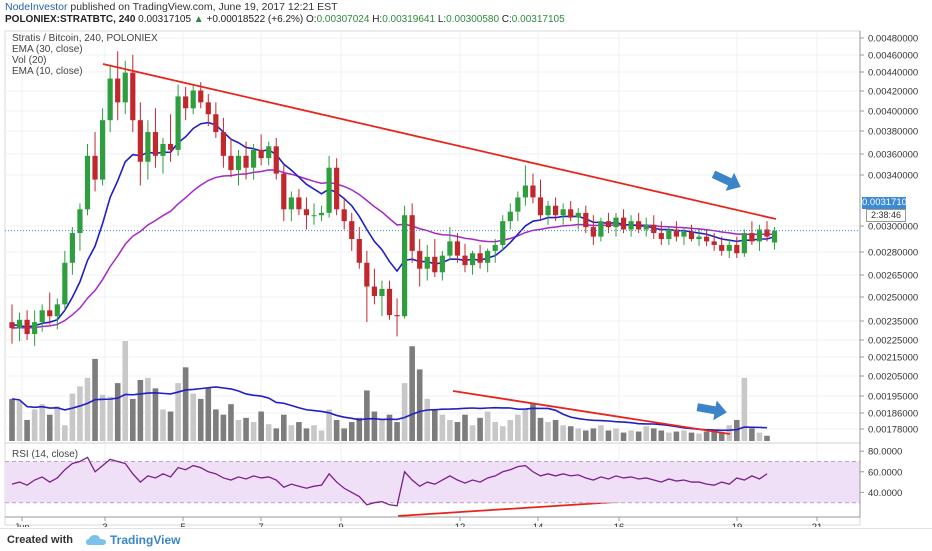 This screenshot has width=932, height=551. I want to click on tradingview-cloud-icon, so click(96, 540).